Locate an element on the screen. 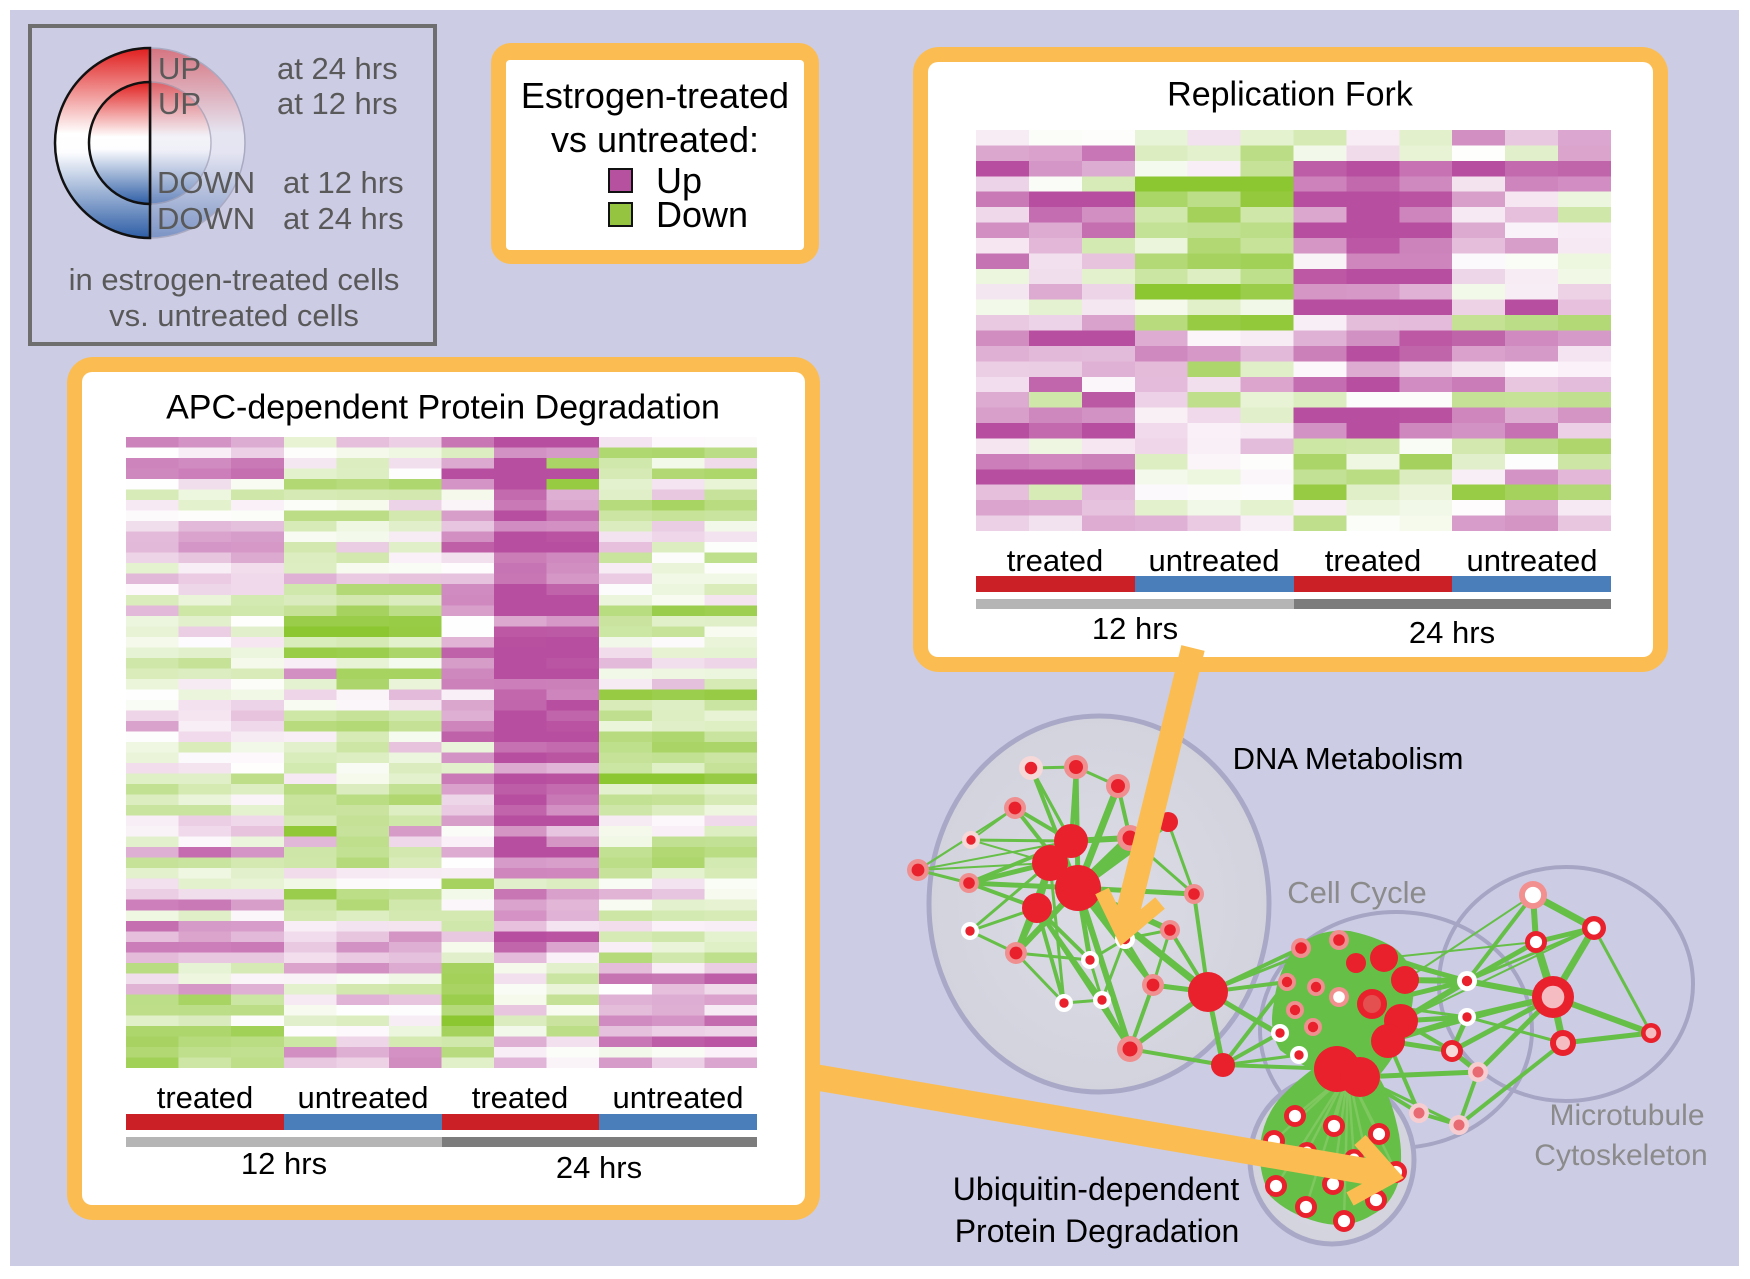  svg-text: Cytoskeleton is located at coordinates (1620, 1155).